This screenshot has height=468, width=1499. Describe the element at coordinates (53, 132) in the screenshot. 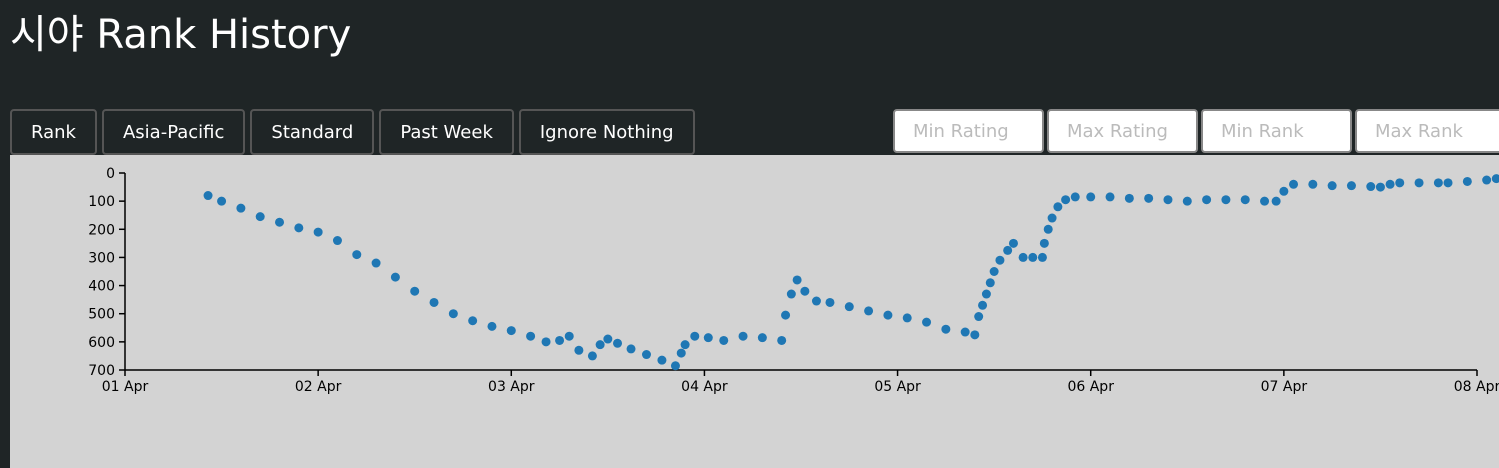

I see `rank-button: Rank` at that location.